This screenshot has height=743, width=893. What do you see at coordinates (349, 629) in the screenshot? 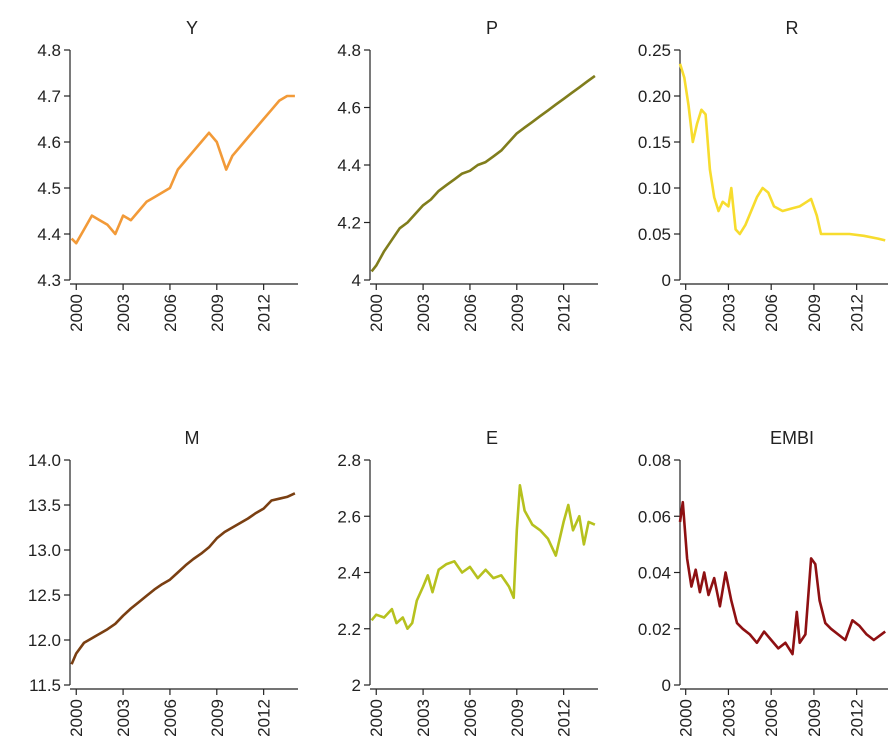
I see `y-tick-label: 2.2` at bounding box center [349, 629].